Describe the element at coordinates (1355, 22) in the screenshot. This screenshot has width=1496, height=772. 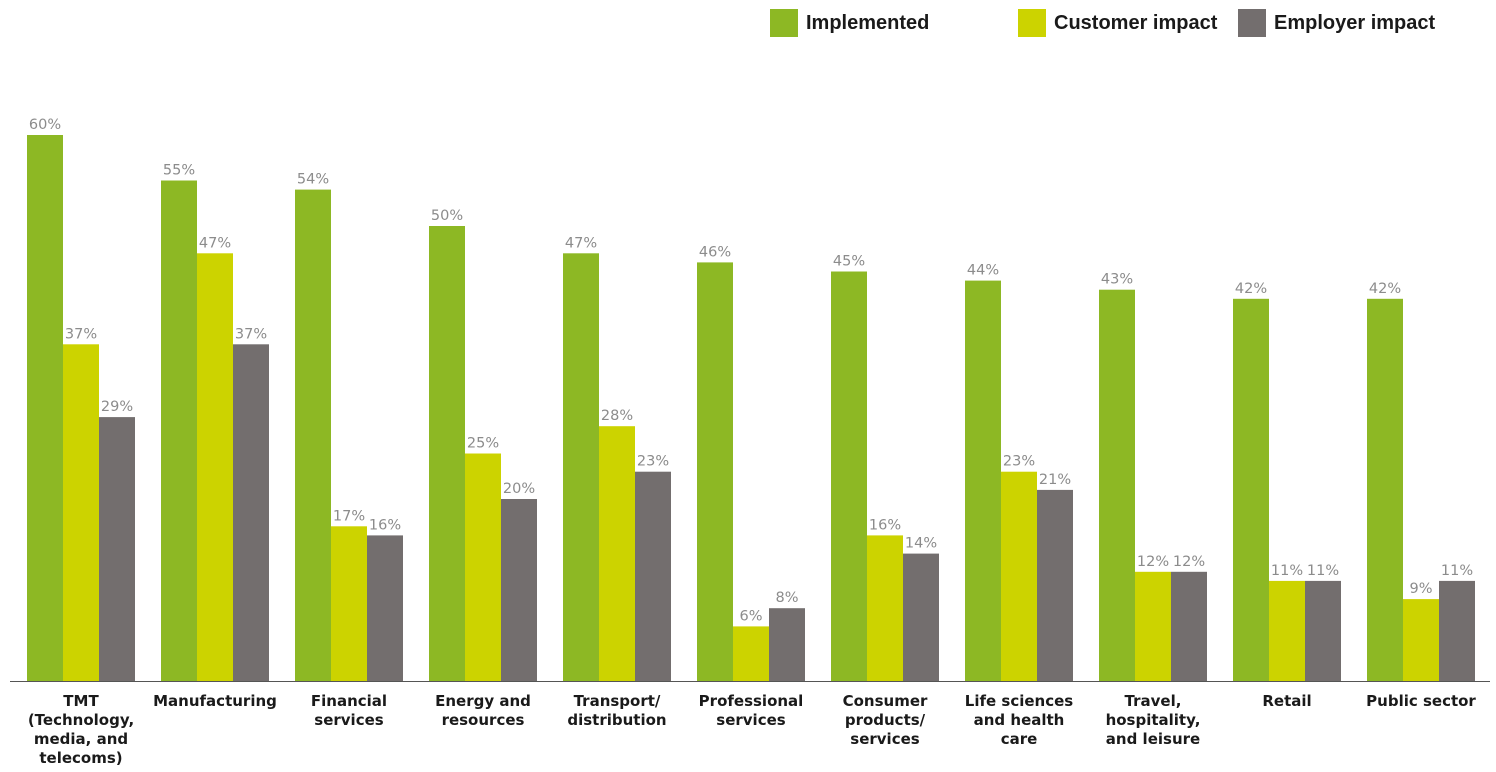
I see `legend-label-employer: Employer impact` at that location.